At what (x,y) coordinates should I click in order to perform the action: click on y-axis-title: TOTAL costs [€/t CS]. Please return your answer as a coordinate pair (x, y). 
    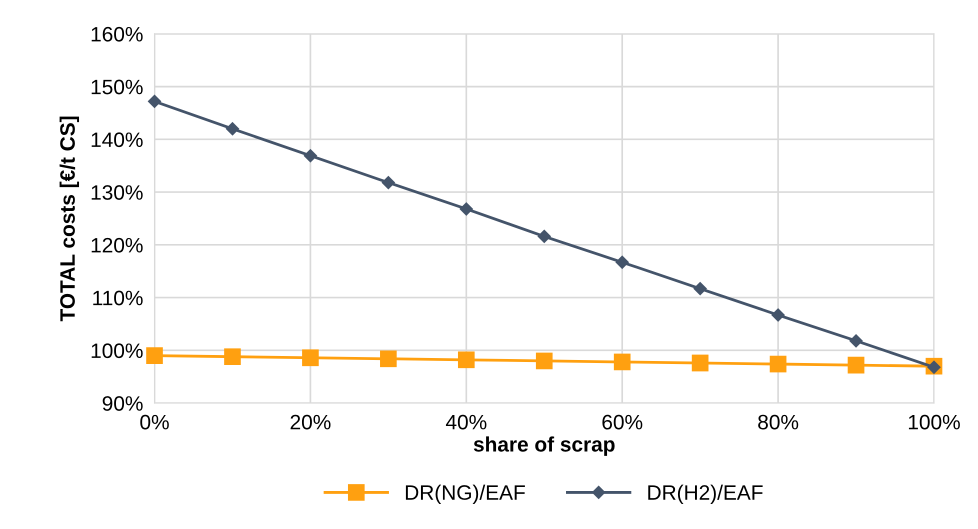
    Looking at the image, I should click on (70, 219).